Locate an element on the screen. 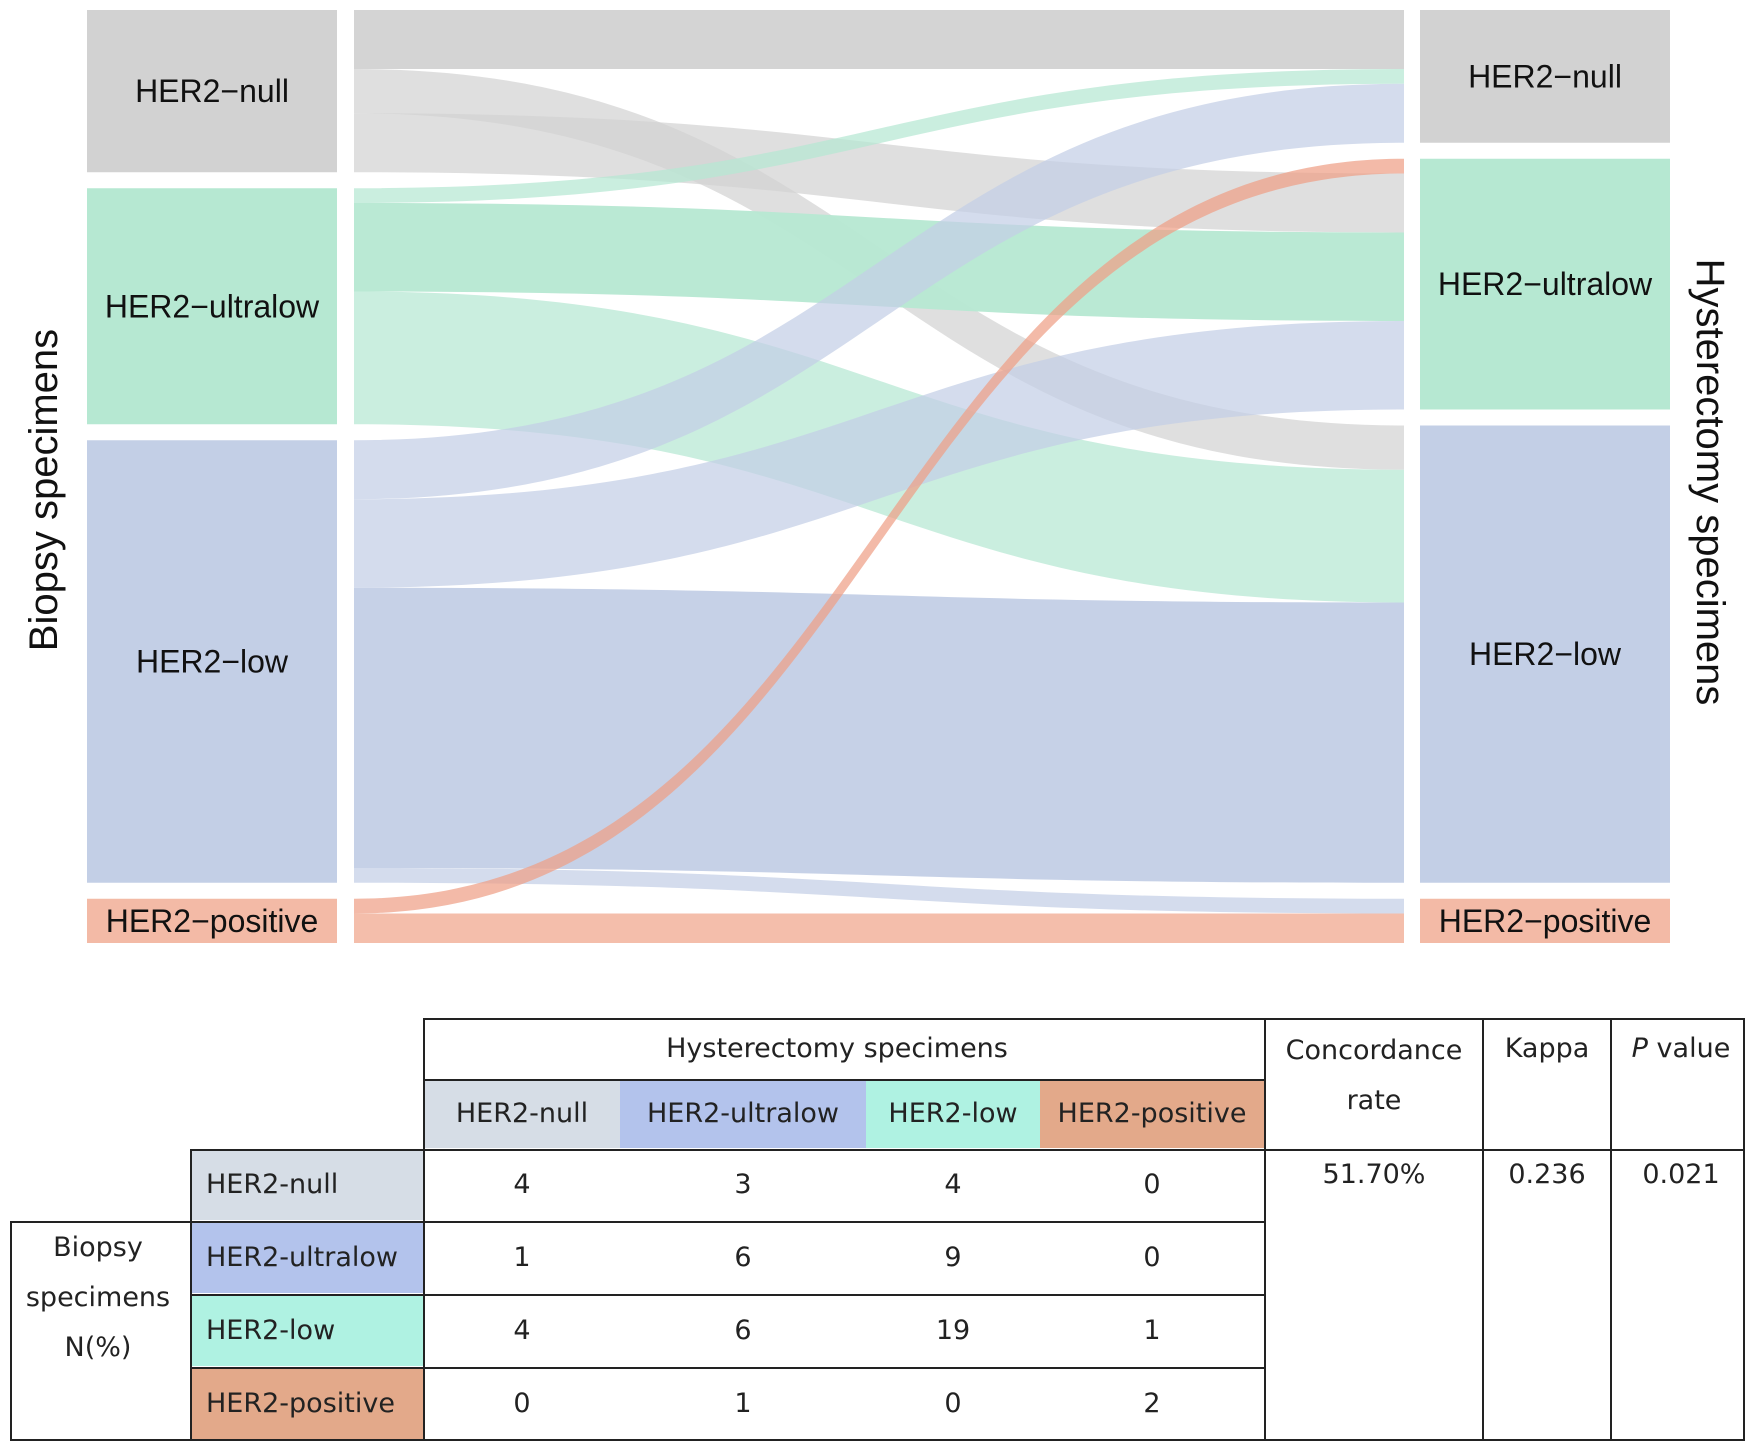 The height and width of the screenshot is (1442, 1750). concordance-value: 51.70% is located at coordinates (1374, 1175).